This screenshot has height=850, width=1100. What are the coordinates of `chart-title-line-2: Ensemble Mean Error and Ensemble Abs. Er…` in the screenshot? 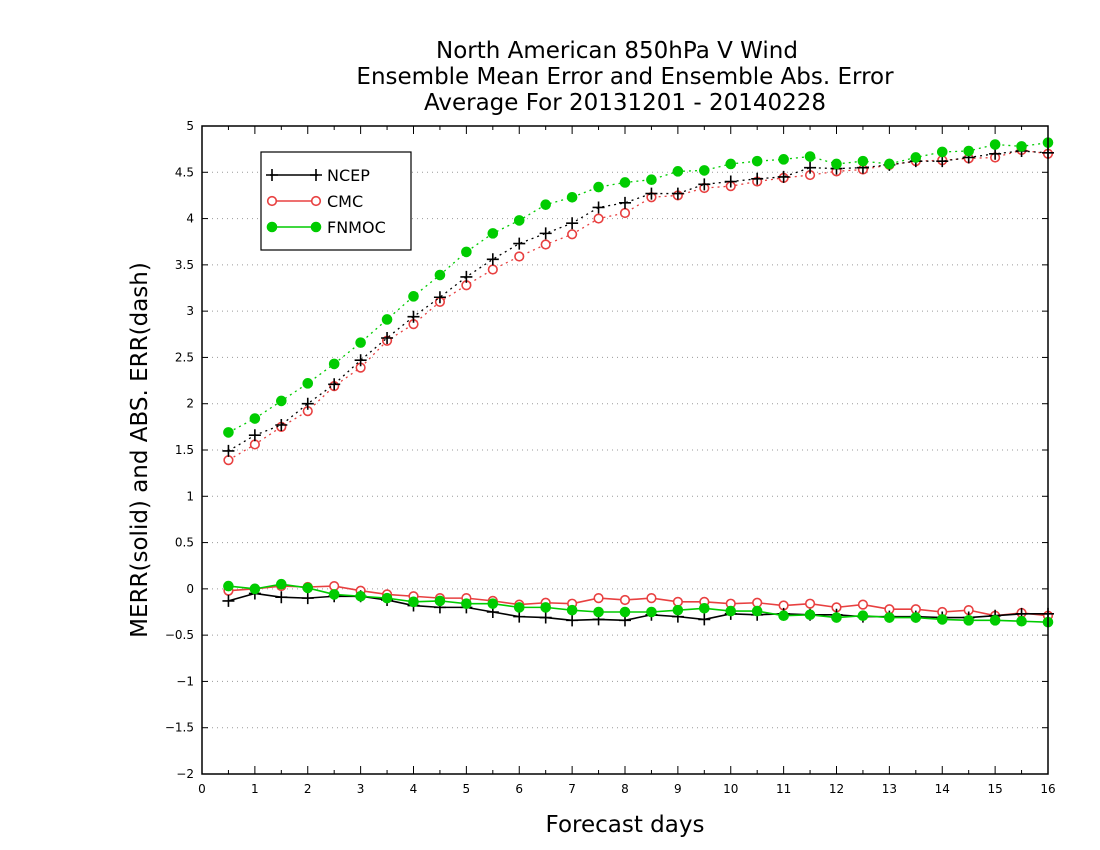 It's located at (625, 77).